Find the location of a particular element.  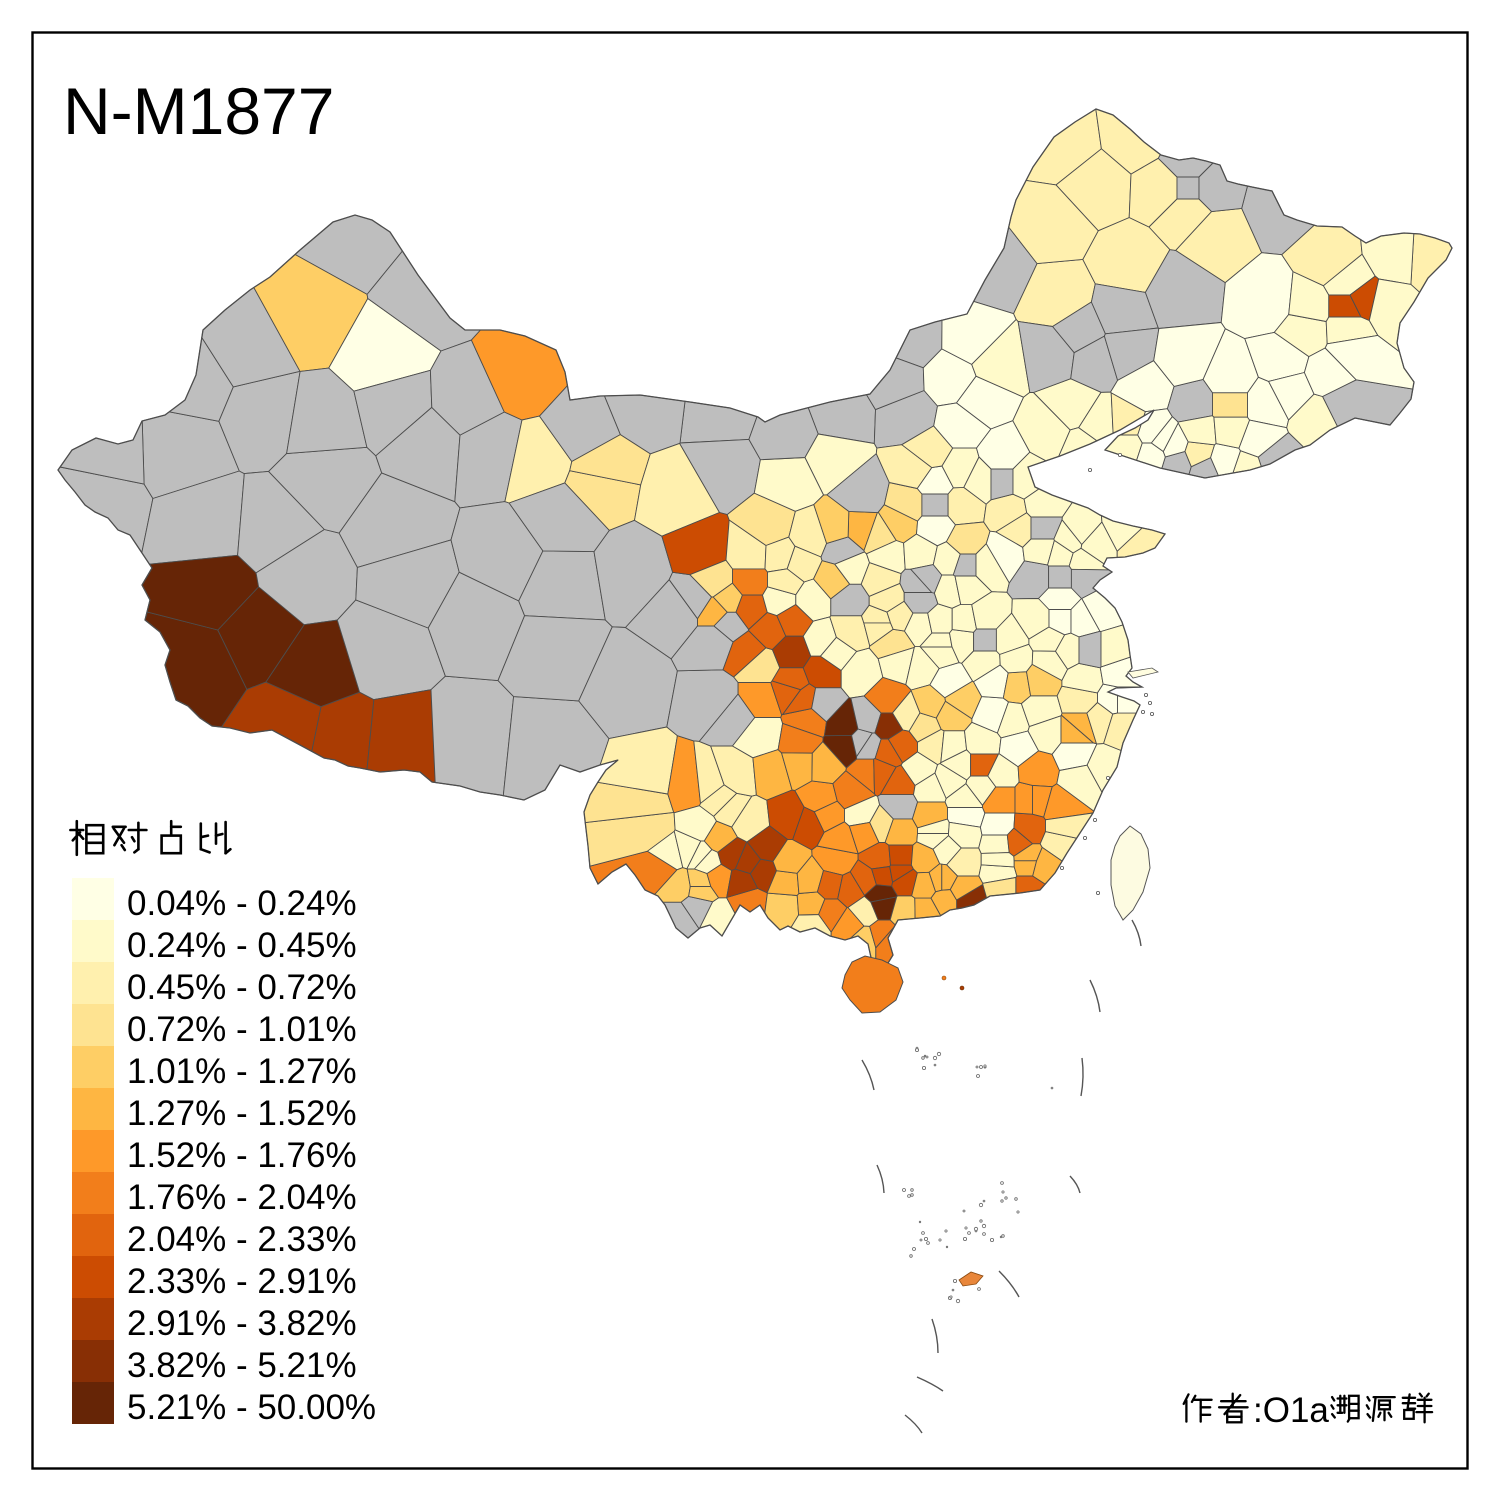

svg-text: 0.45% - 0.72% is located at coordinates (242, 987).